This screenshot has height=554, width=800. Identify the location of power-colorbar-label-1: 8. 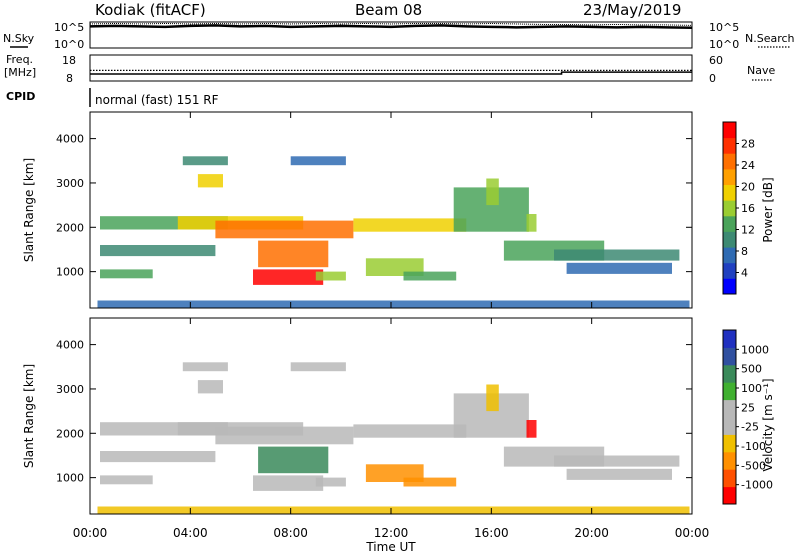
(744, 251).